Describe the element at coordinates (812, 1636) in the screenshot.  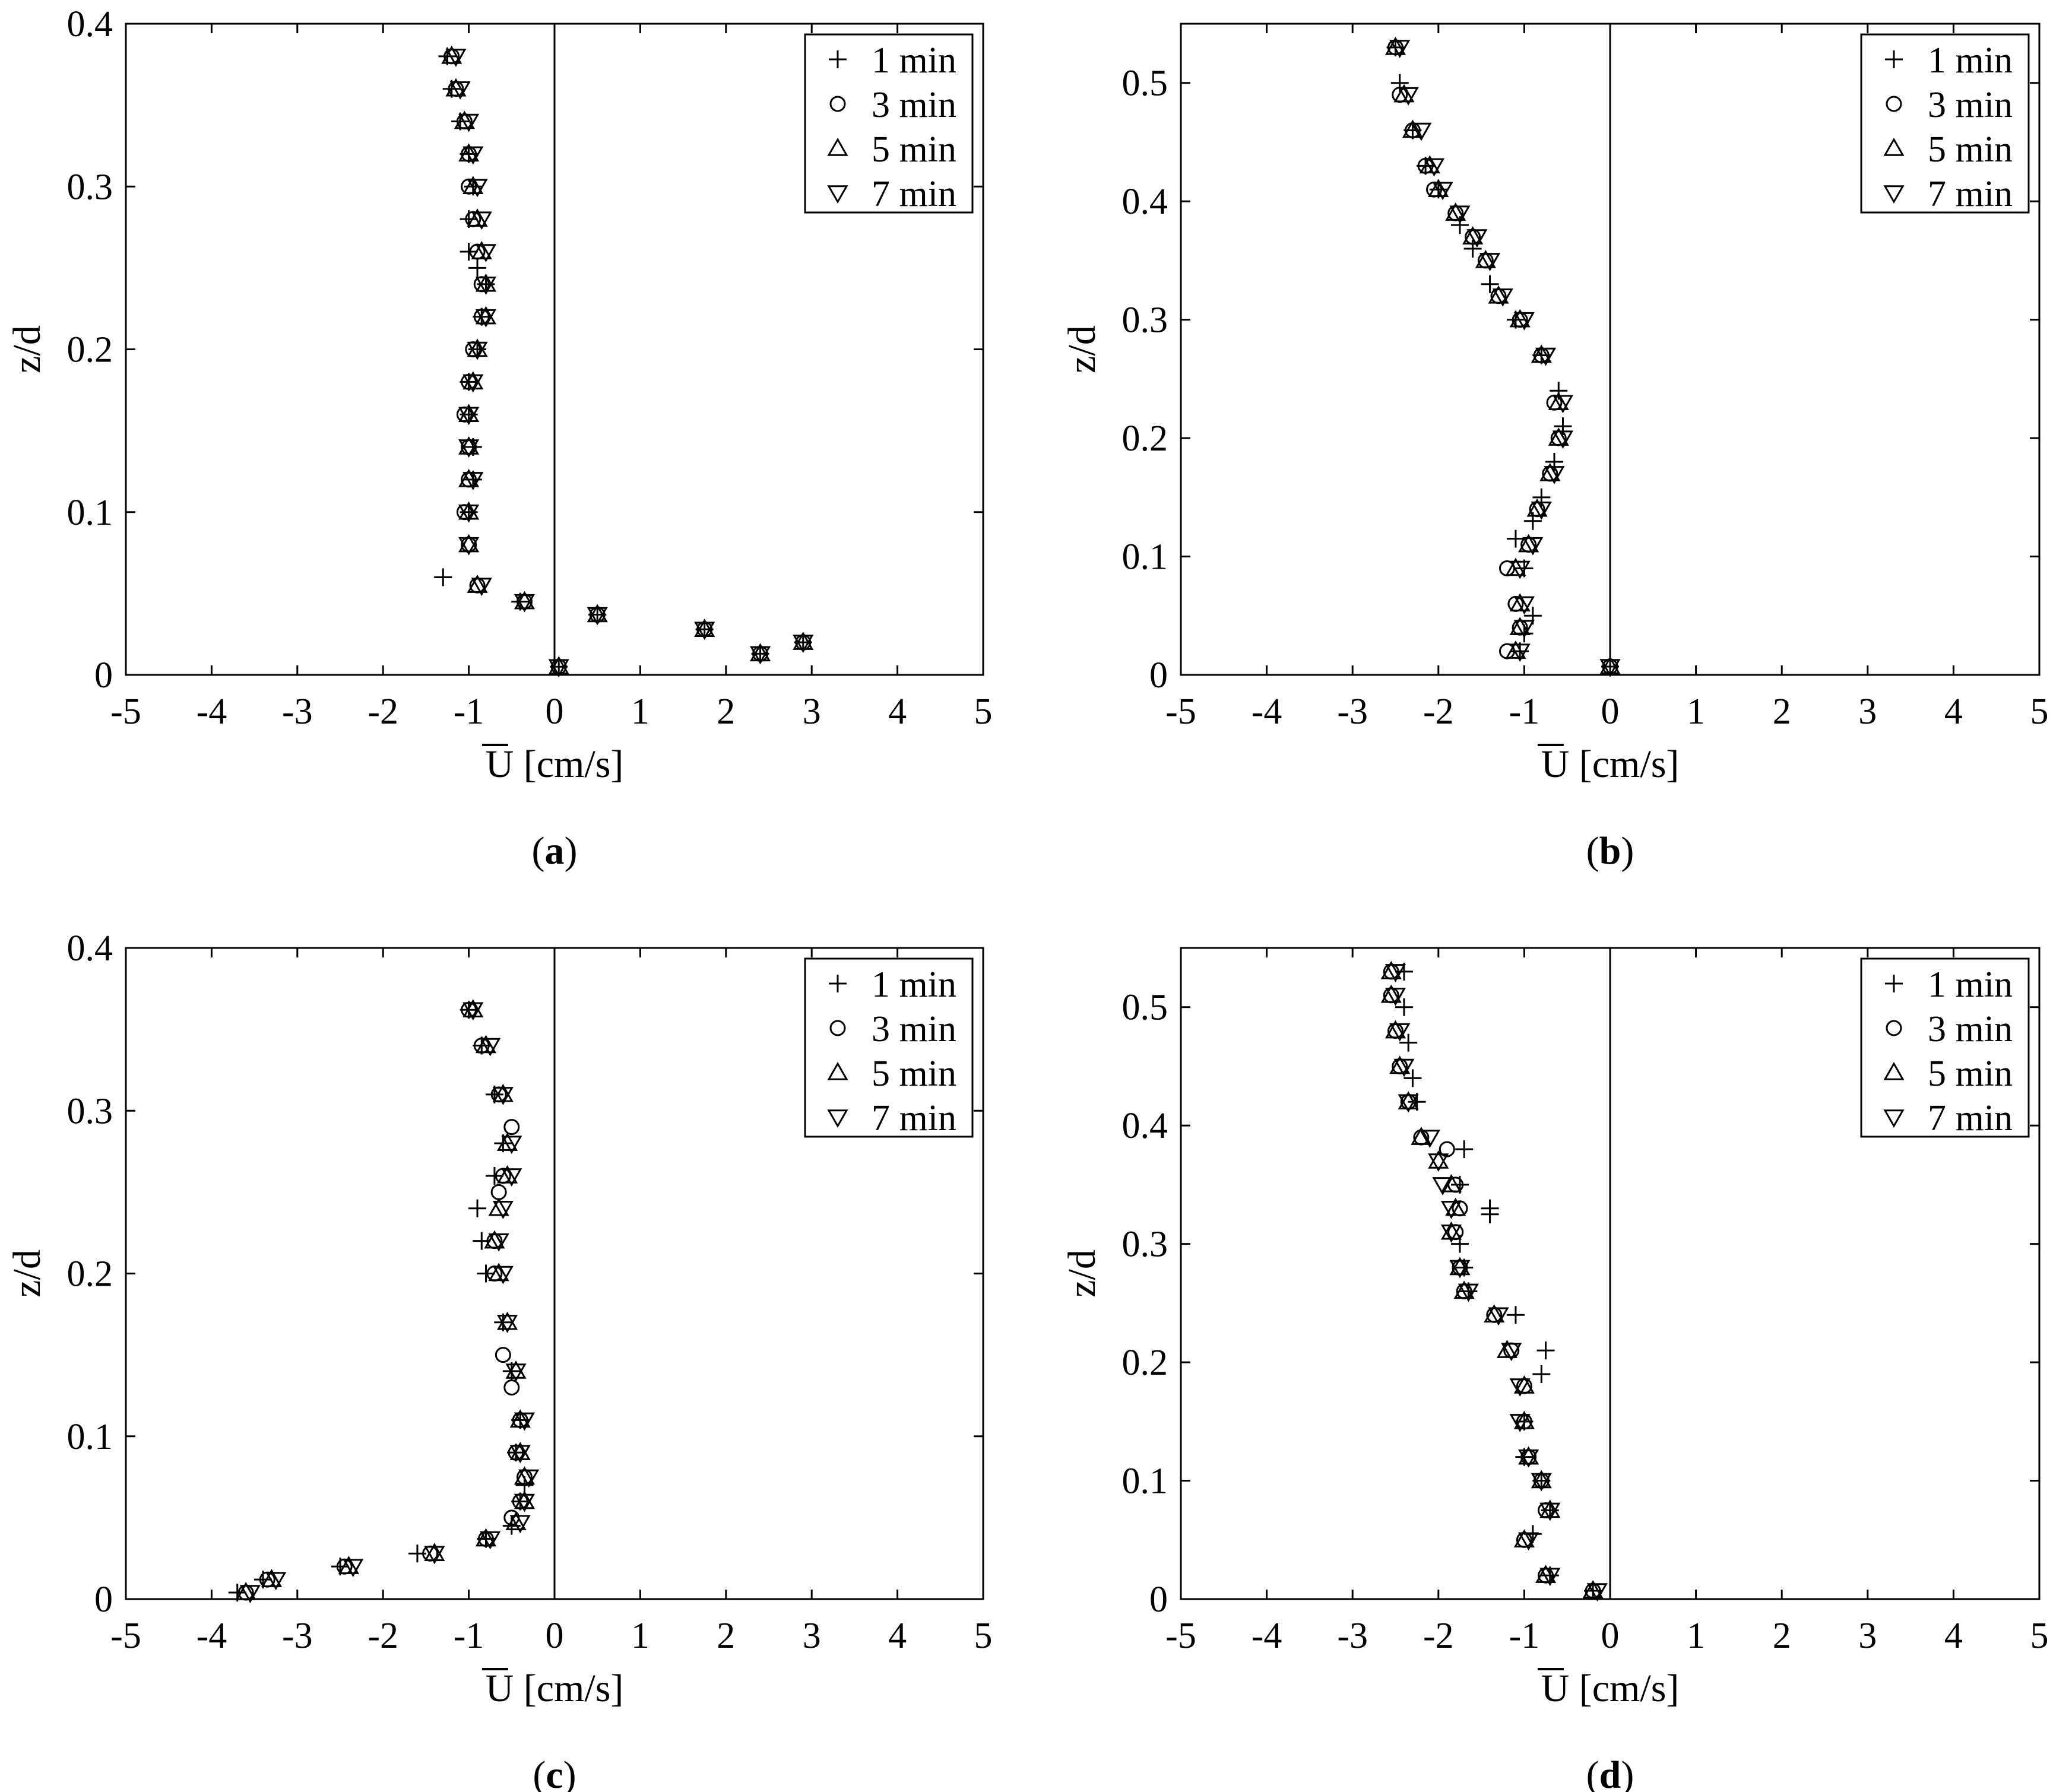
I see `x-tick-label: 3` at that location.